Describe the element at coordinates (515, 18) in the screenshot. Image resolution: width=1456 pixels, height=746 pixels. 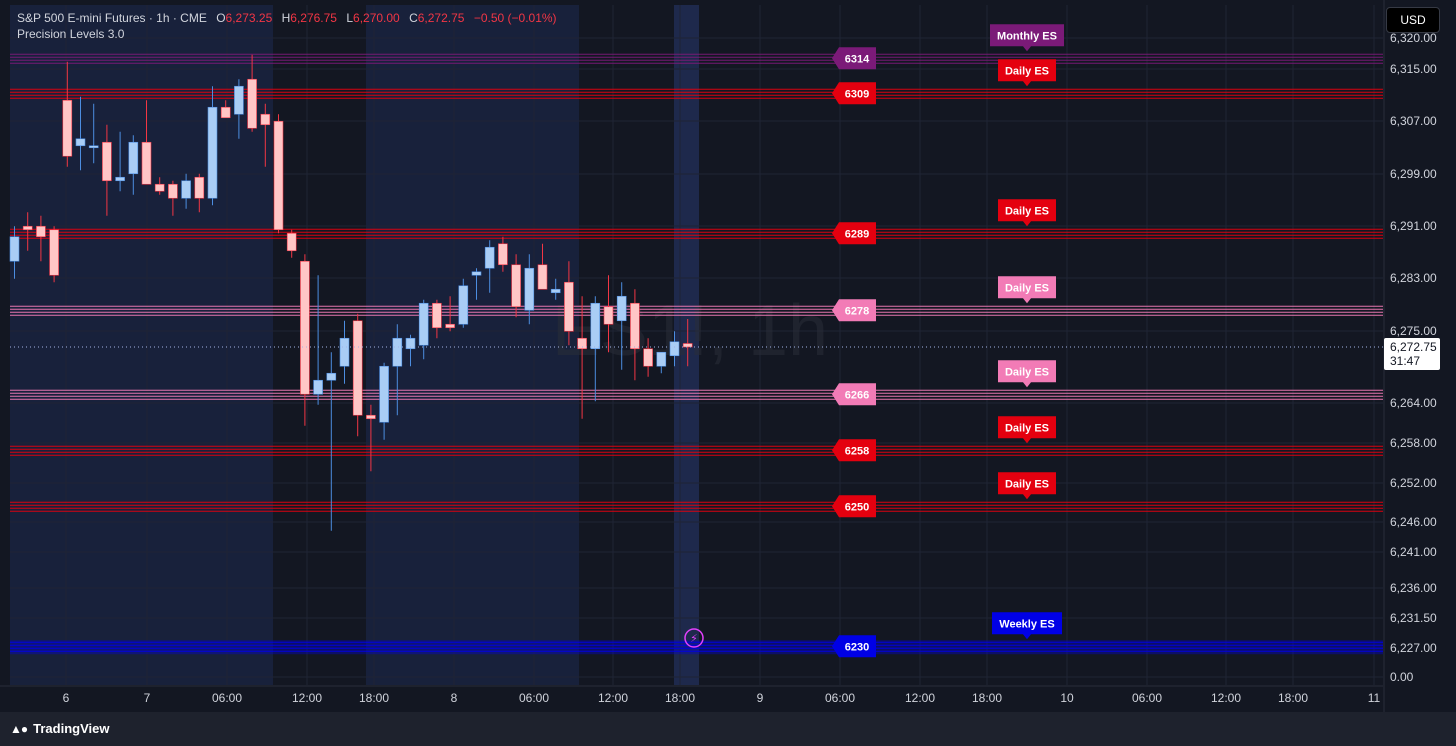
I see `change-value: −0.50 (−0.01%)` at that location.